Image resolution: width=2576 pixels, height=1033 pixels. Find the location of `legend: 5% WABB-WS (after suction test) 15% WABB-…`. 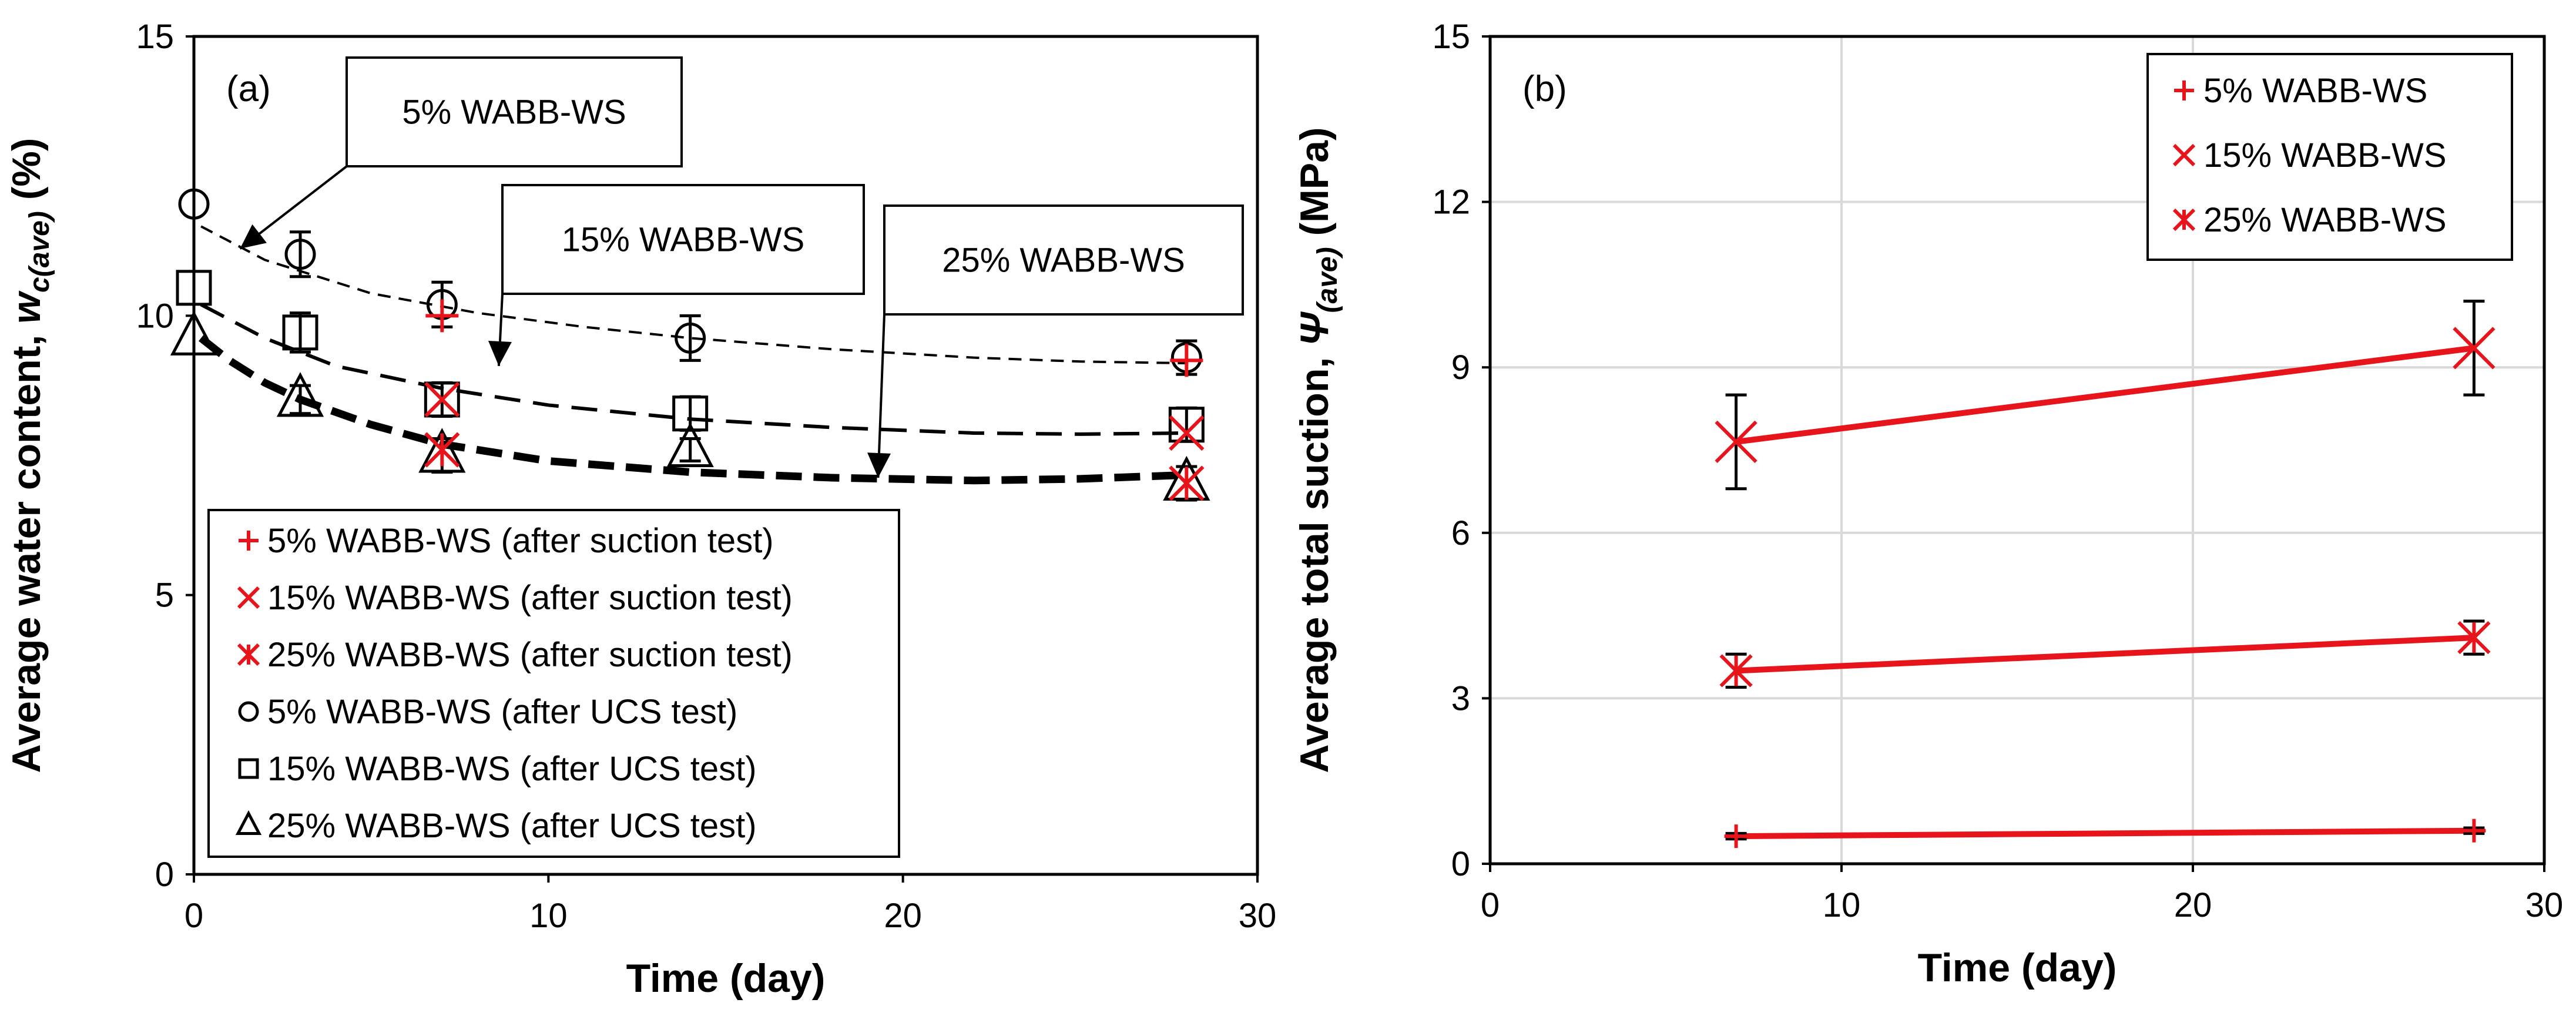

legend: 5% WABB-WS (after suction test) 15% WABB-… is located at coordinates (553, 684).